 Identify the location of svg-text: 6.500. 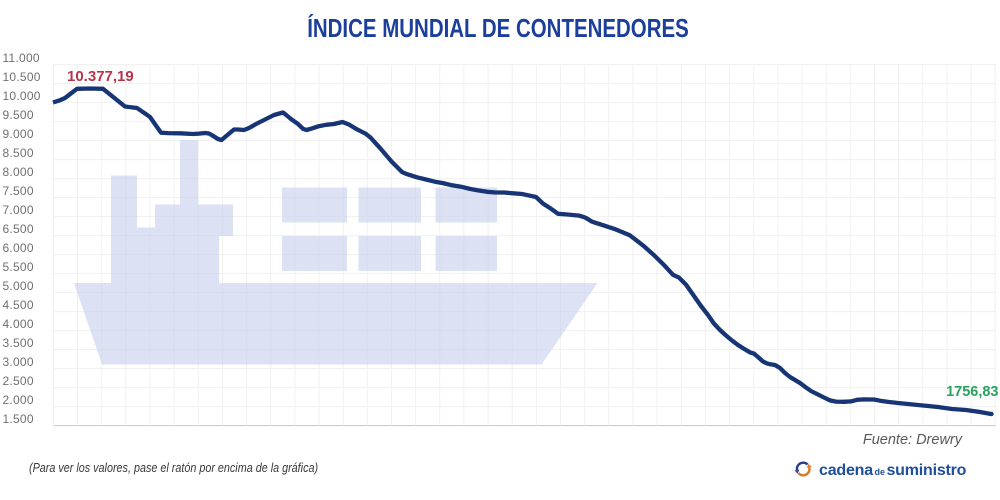
(18, 229).